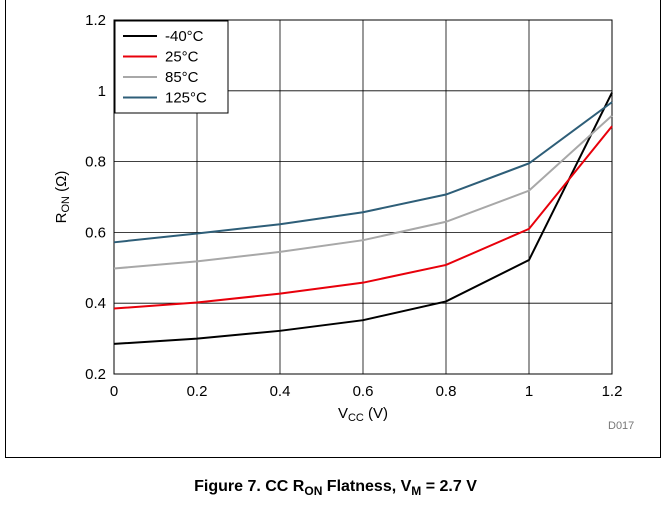 The width and height of the screenshot is (671, 510). What do you see at coordinates (363, 414) in the screenshot?
I see `x-axis-label: VCC (V)` at bounding box center [363, 414].